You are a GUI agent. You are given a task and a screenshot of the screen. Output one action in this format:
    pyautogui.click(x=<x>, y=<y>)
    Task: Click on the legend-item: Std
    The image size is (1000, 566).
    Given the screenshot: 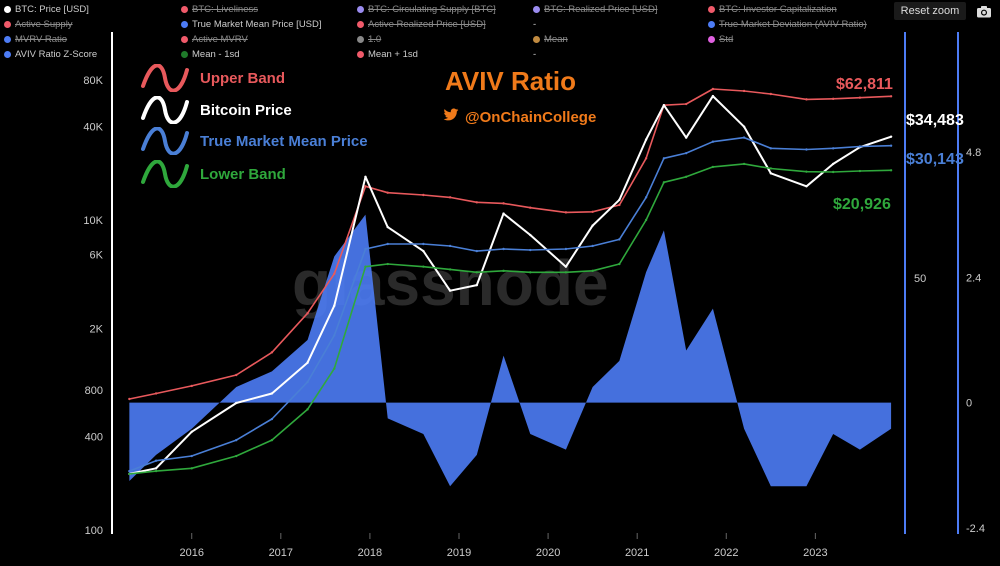 What is the action you would take?
    pyautogui.click(x=720, y=39)
    